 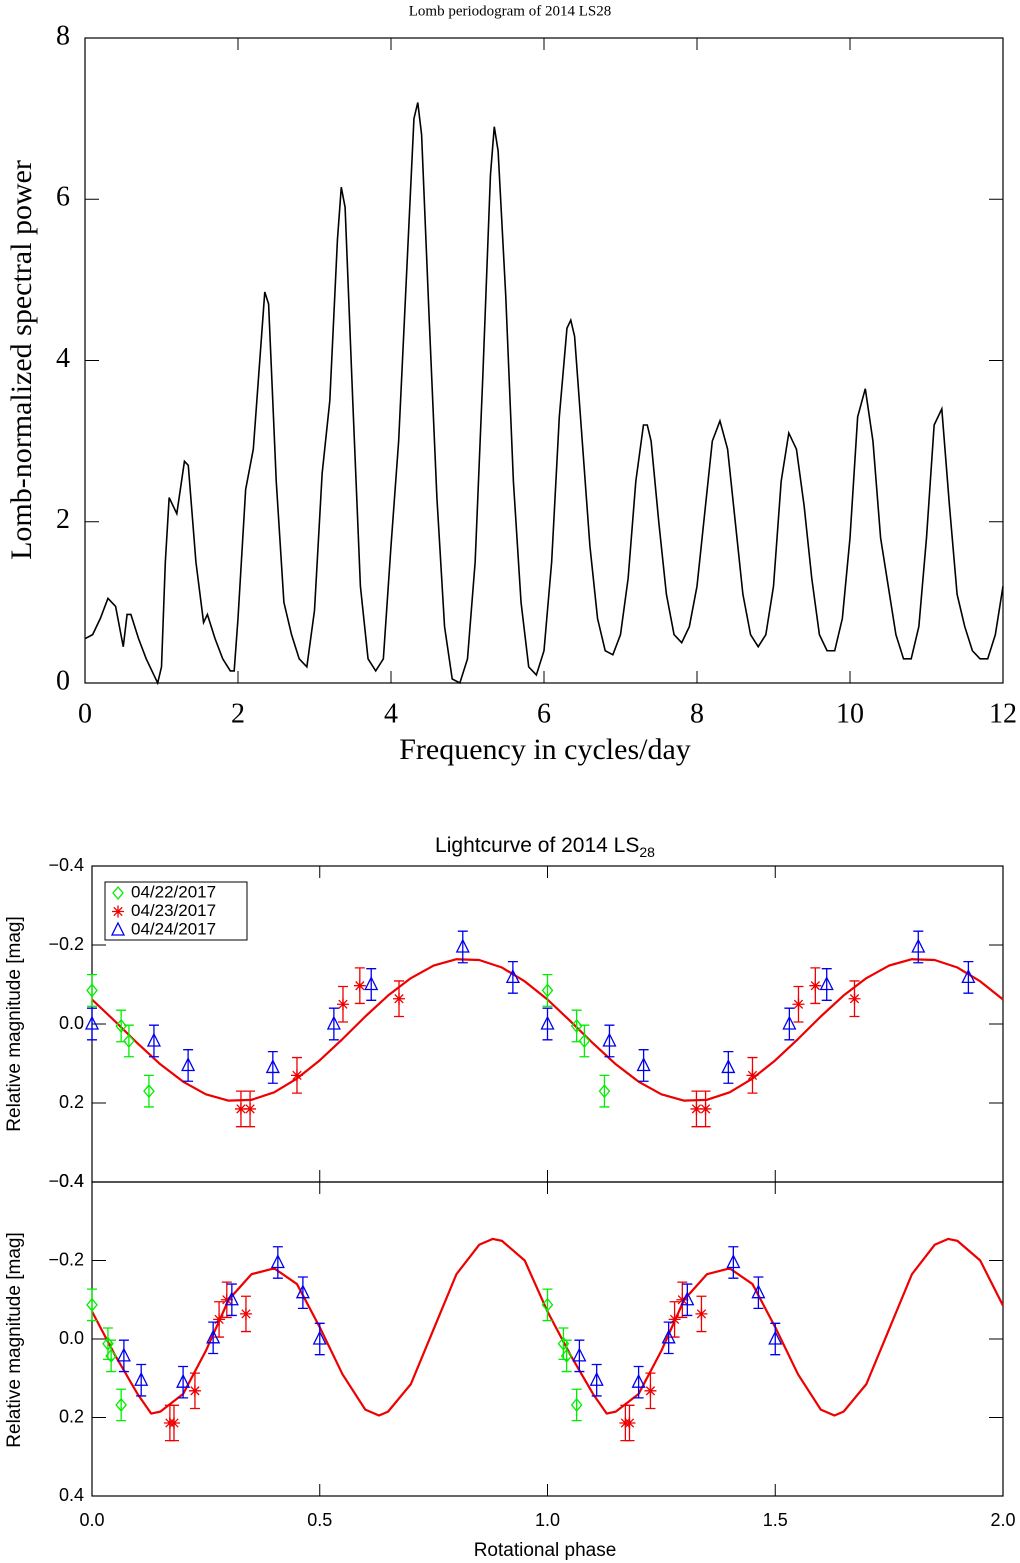 I want to click on x-tick-label: 12, so click(x=1003, y=713).